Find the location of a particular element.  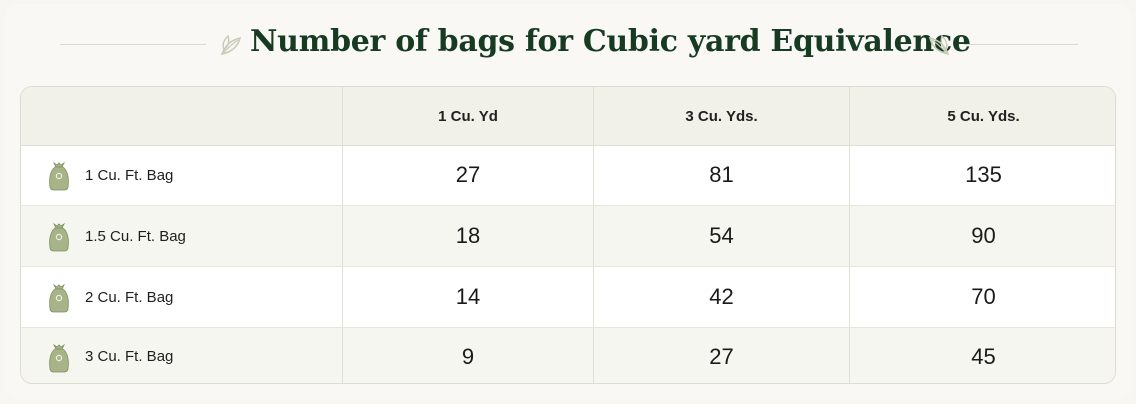

value-cell: 18 is located at coordinates (467, 236).